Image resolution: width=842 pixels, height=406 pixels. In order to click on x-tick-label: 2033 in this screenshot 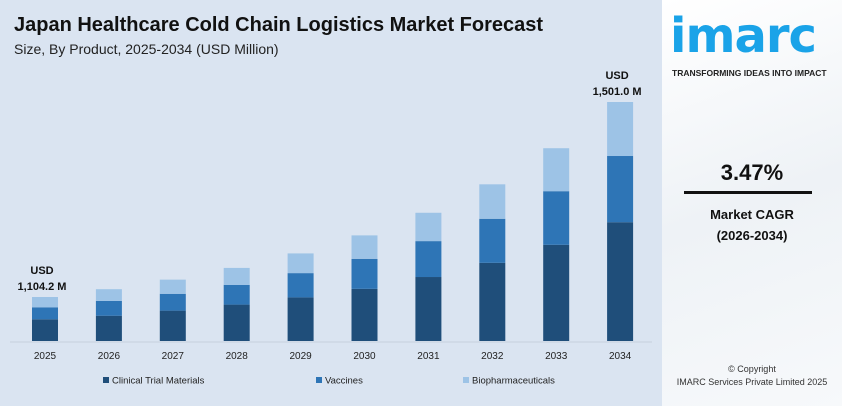, I will do `click(556, 356)`.